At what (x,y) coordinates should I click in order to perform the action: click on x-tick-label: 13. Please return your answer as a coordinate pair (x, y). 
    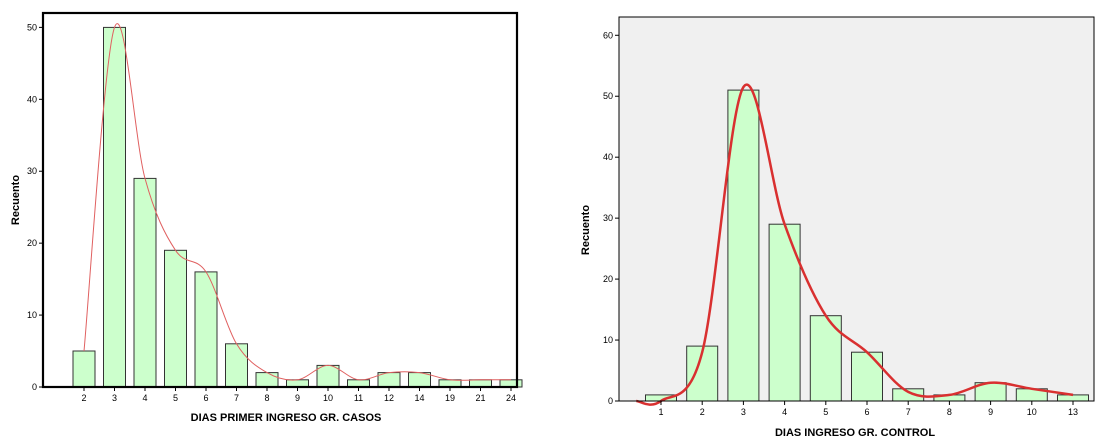
    Looking at the image, I should click on (1073, 412).